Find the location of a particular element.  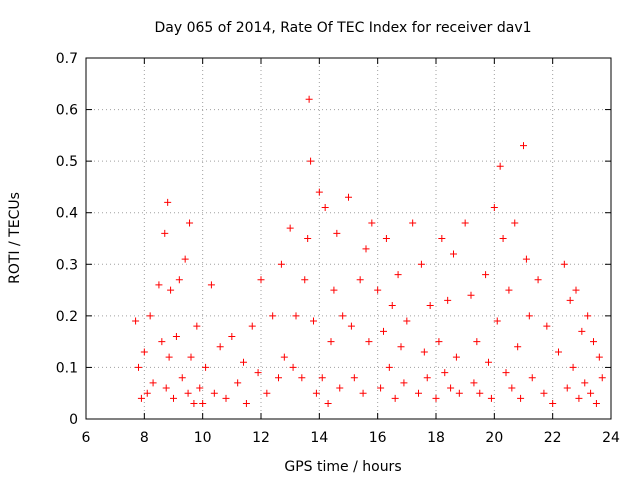

y-tick-label: 0.3 is located at coordinates (67, 265).